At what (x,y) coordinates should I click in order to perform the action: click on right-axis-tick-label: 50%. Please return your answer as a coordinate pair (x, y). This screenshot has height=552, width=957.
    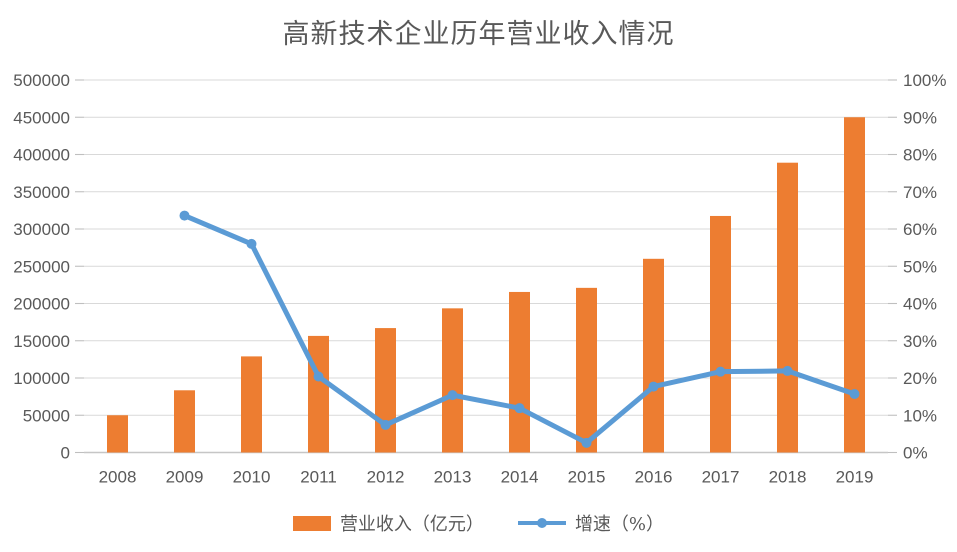
    Looking at the image, I should click on (920, 266).